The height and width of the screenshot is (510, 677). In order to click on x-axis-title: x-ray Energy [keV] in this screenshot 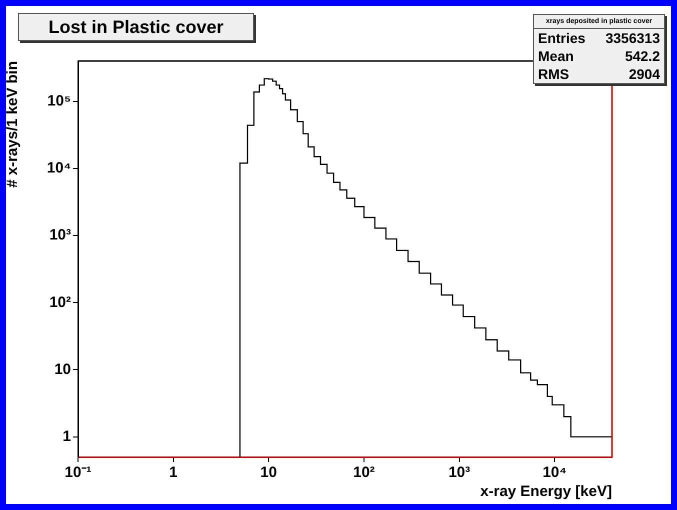, I will do `click(546, 491)`.